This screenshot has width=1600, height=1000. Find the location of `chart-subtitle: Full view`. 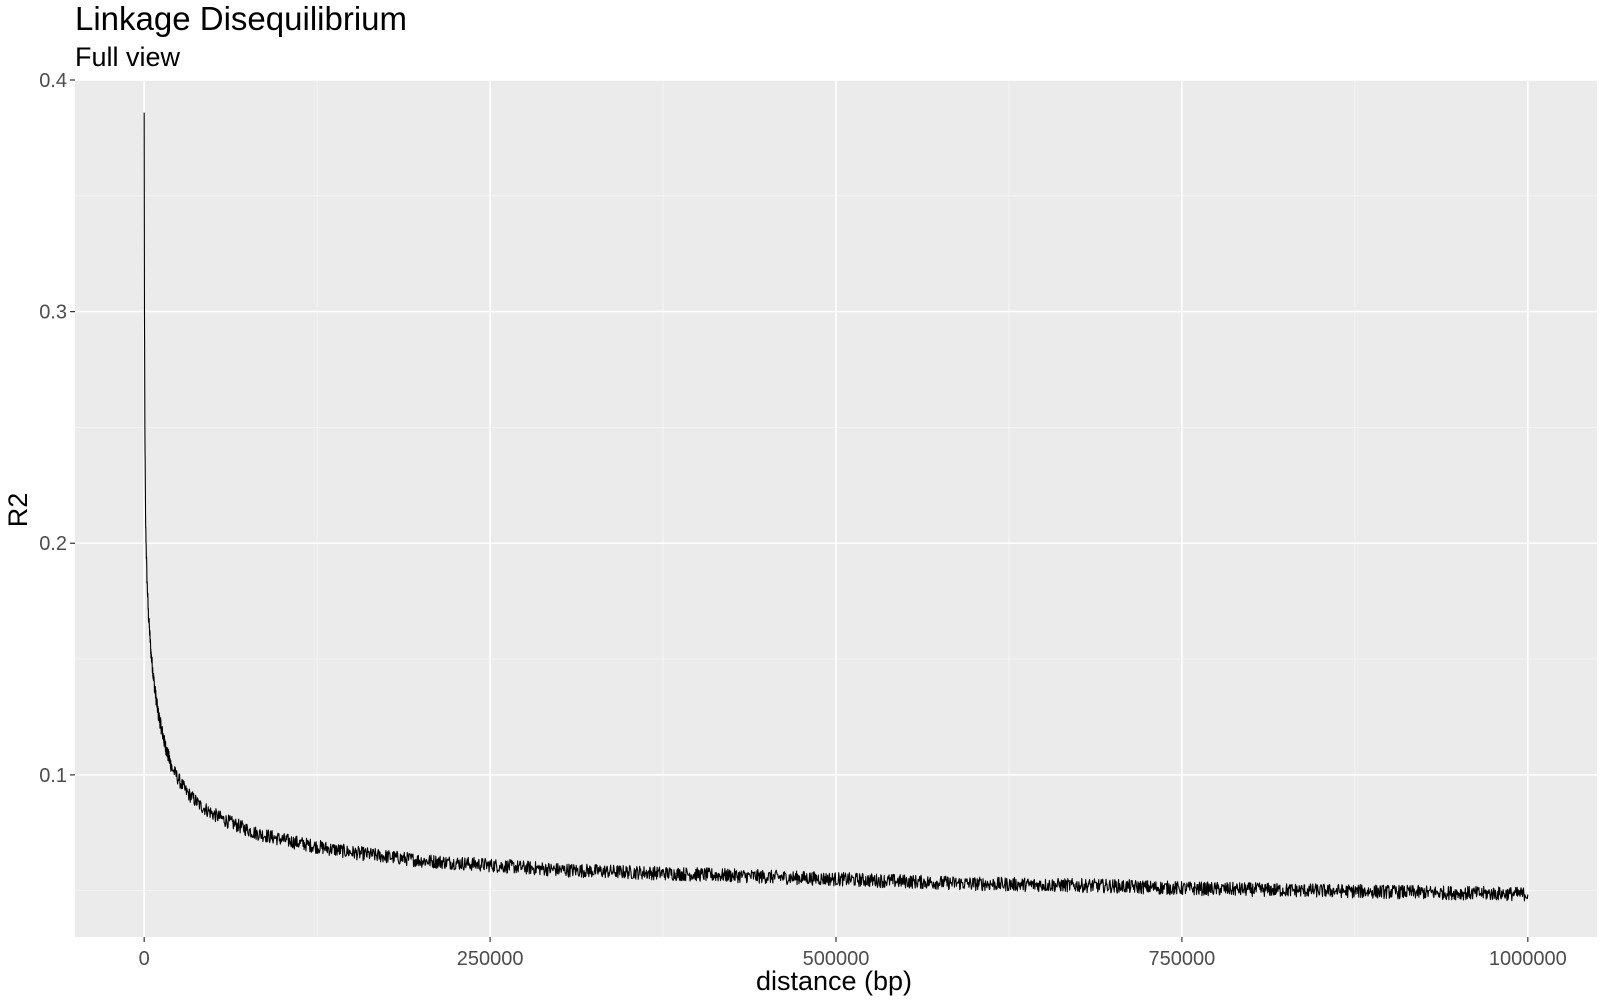

chart-subtitle: Full view is located at coordinates (128, 57).